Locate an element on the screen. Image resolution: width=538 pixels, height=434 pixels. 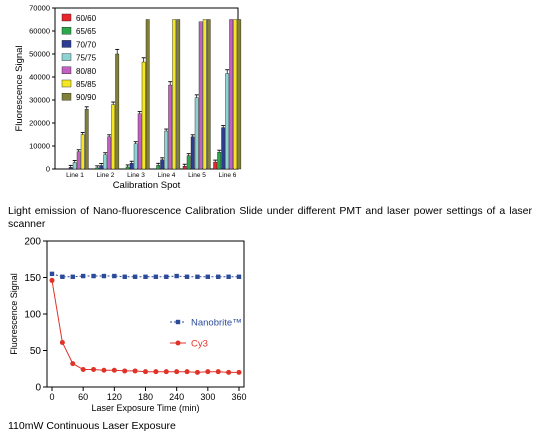
y-tick-label: 30000 is located at coordinates (39, 100).